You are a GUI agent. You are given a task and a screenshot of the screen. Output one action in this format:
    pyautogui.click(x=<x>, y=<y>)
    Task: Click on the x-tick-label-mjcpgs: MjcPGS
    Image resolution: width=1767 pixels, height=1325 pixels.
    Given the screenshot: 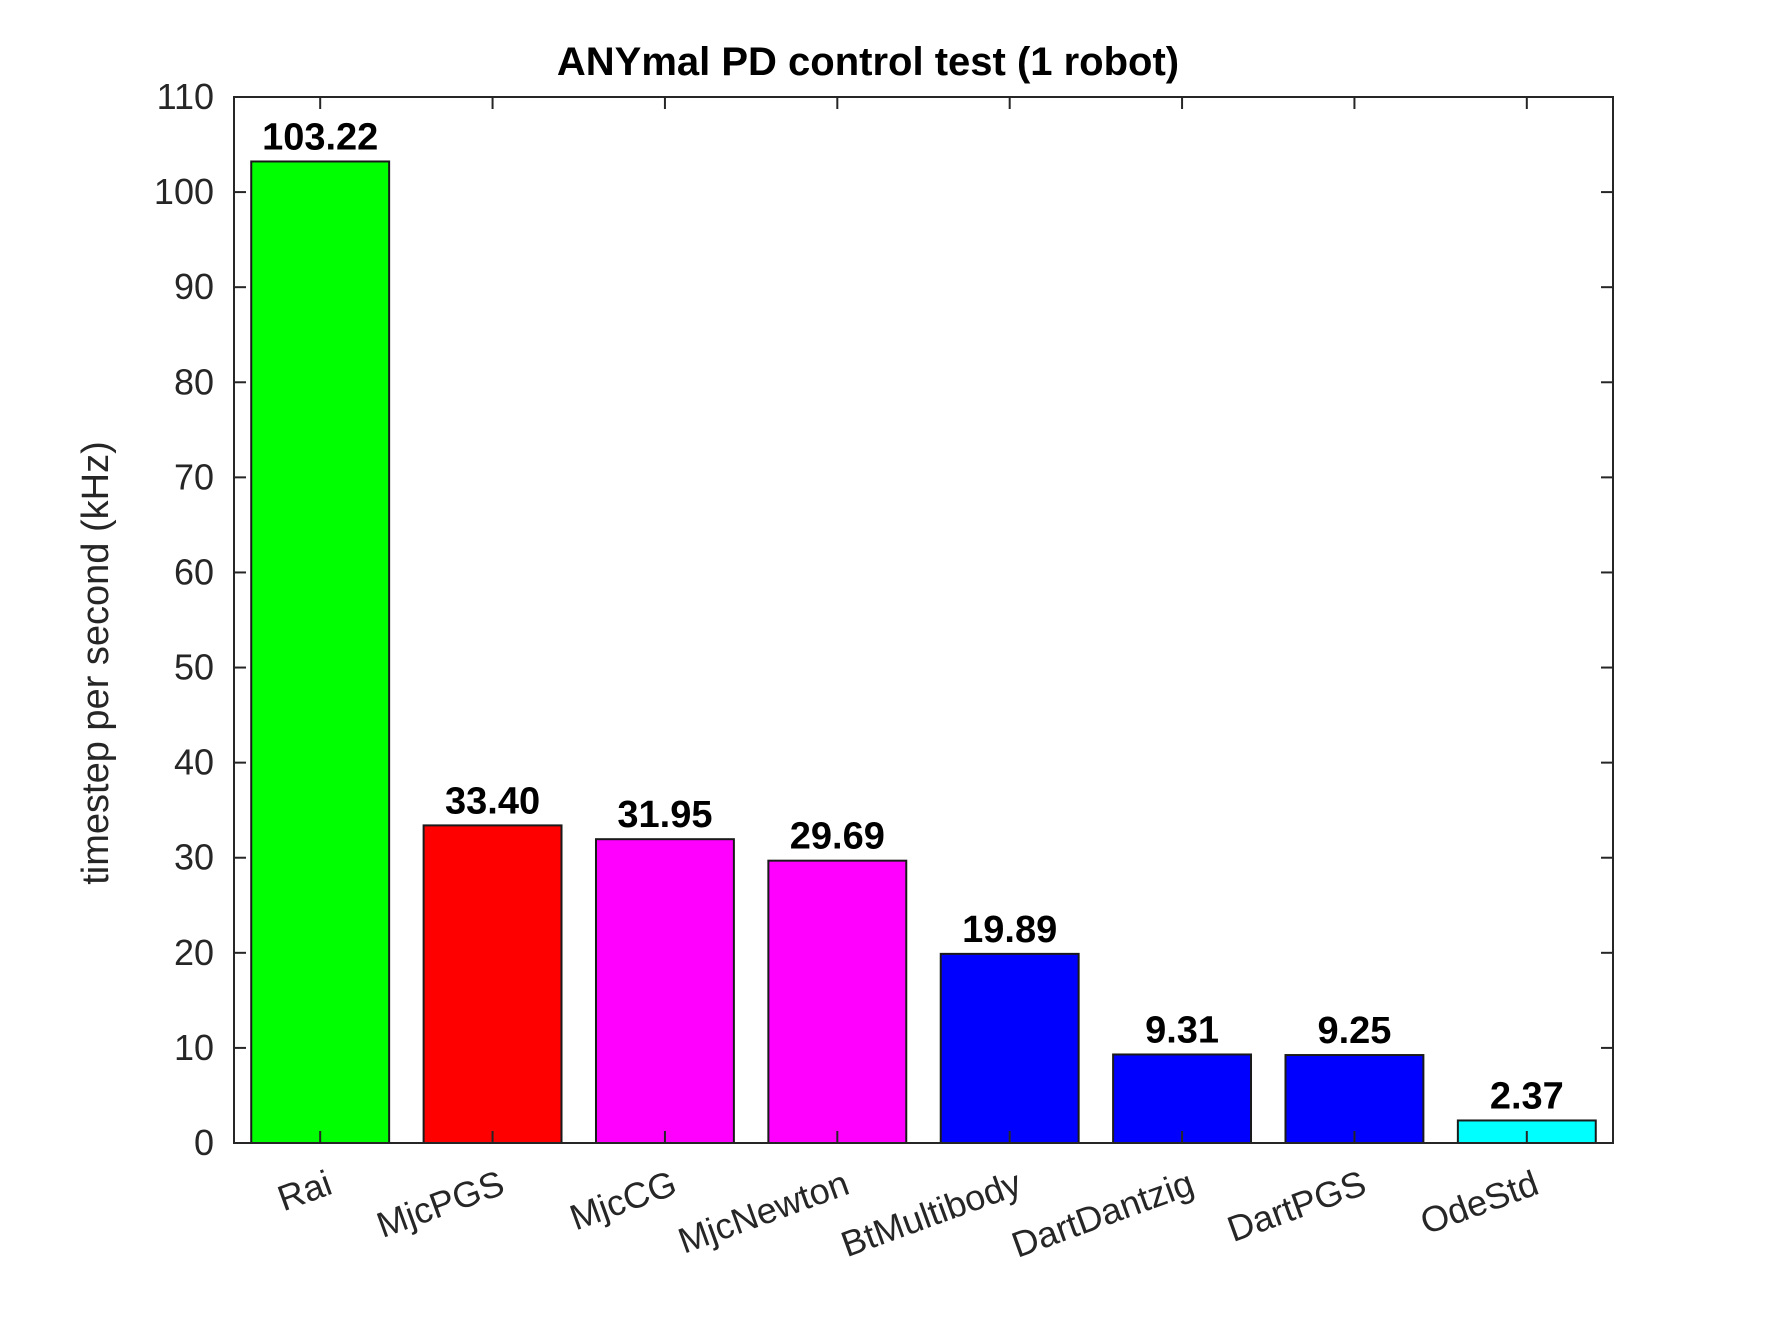 What is the action you would take?
    pyautogui.click(x=440, y=1204)
    